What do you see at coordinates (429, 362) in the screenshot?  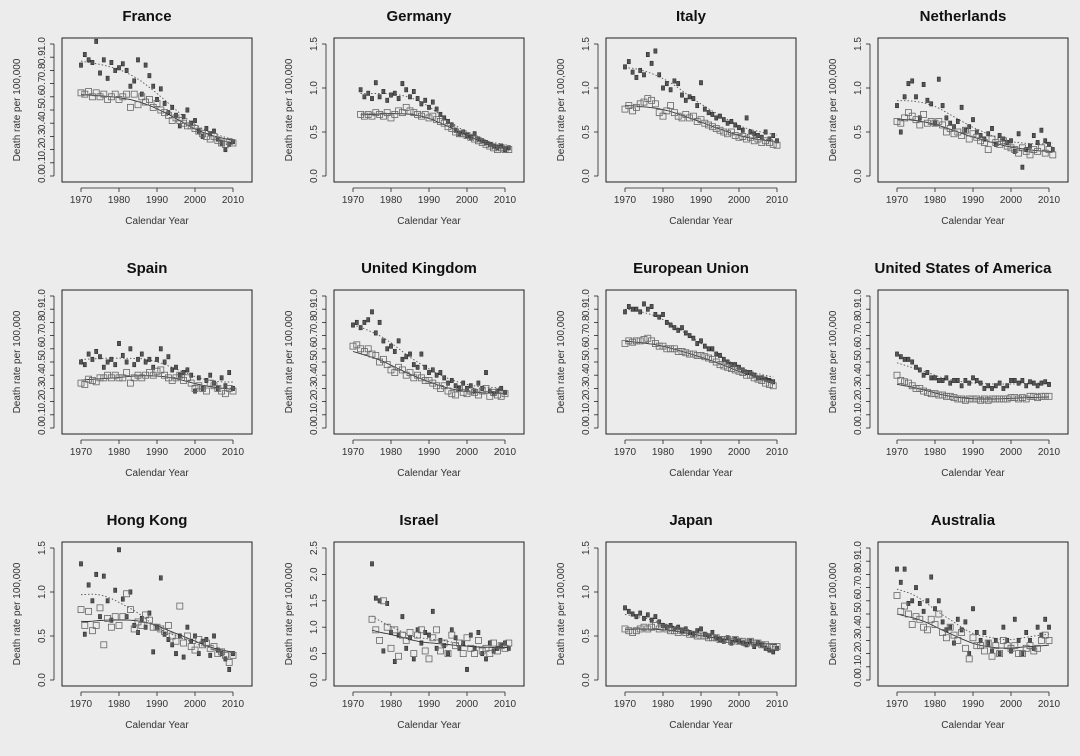 I see `plot-frame` at bounding box center [429, 362].